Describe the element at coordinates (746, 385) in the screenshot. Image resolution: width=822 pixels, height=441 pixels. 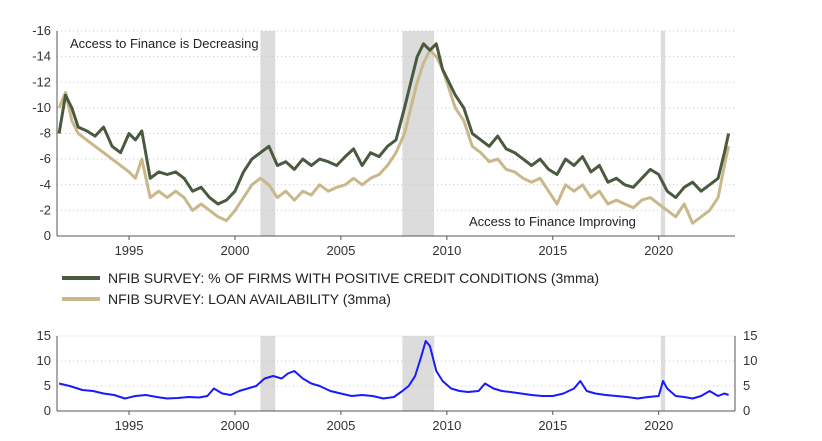
I see `y-tick-label-right: 5` at that location.